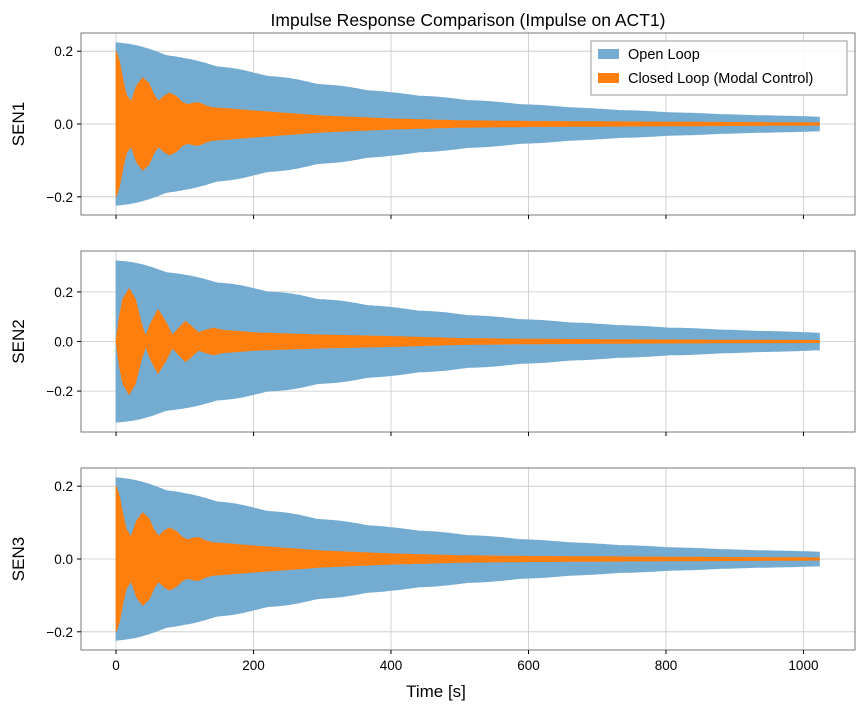 The height and width of the screenshot is (716, 864). I want to click on x-tick-label: 0, so click(116, 665).